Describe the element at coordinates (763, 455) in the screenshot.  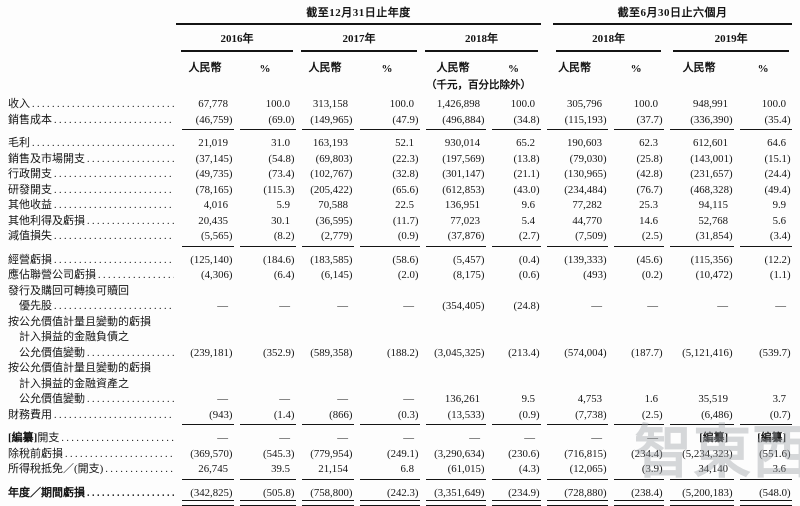
I see `value-cell: (551.6)` at that location.